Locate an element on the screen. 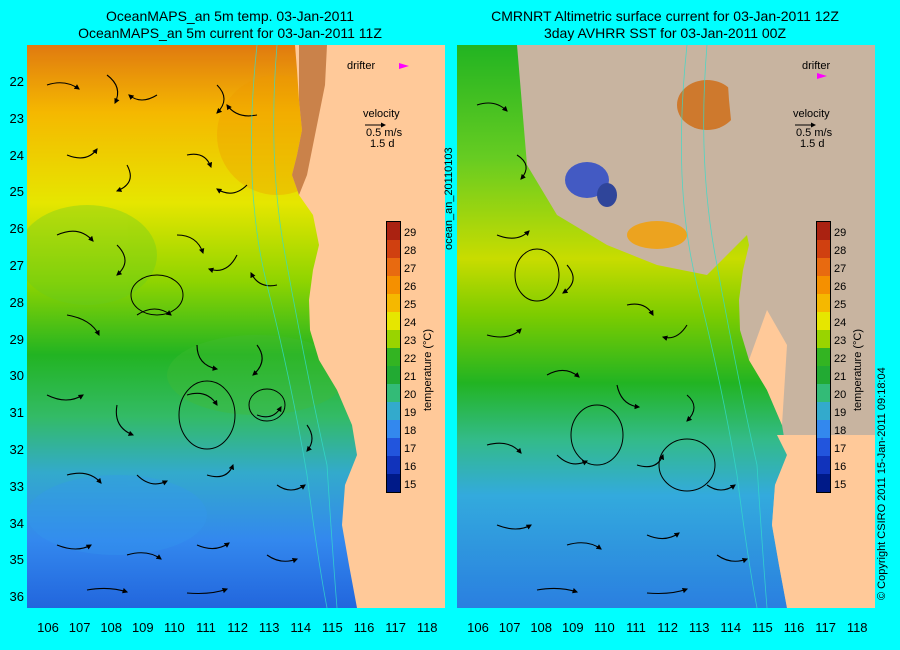 The image size is (900, 650). lat-tick-label: 32 is located at coordinates (16, 449).